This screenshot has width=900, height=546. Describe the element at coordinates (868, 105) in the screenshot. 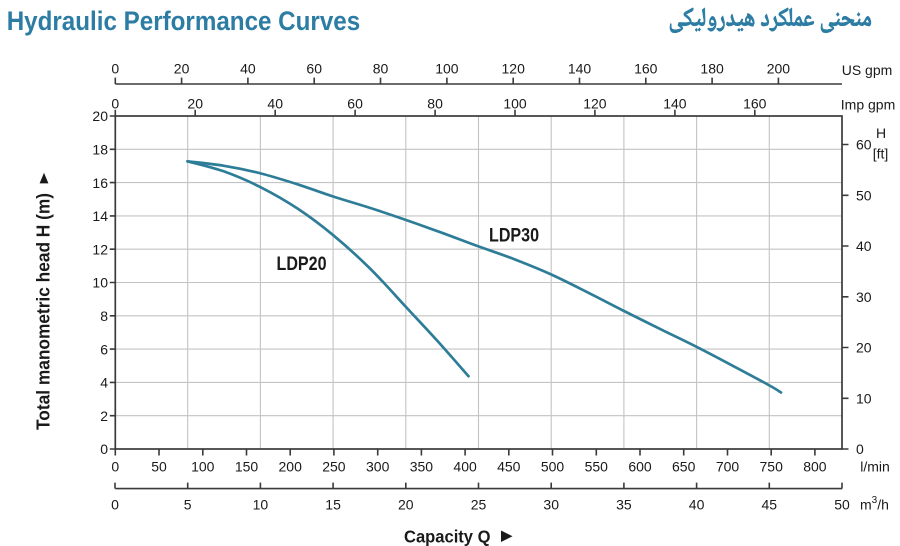

I see `svg-text: Imp gpm` at that location.